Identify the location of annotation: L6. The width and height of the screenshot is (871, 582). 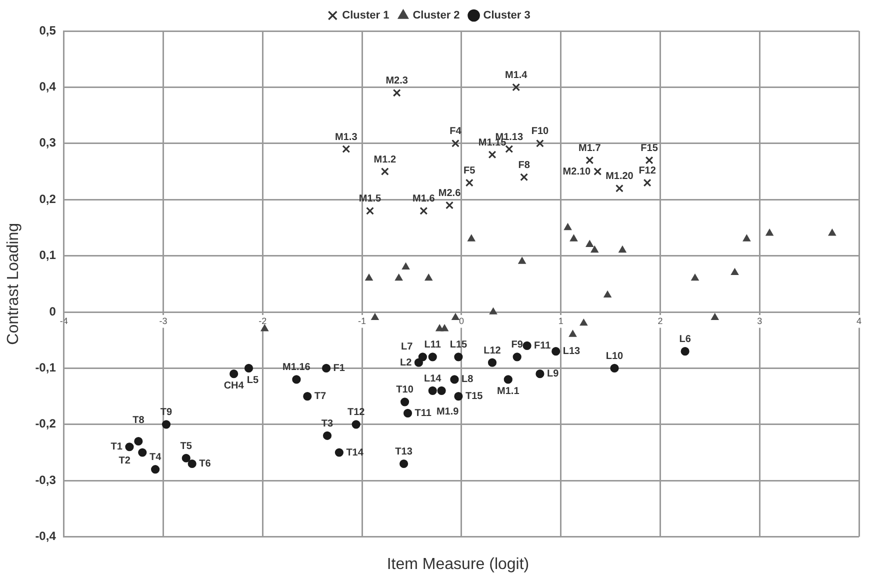
(685, 340).